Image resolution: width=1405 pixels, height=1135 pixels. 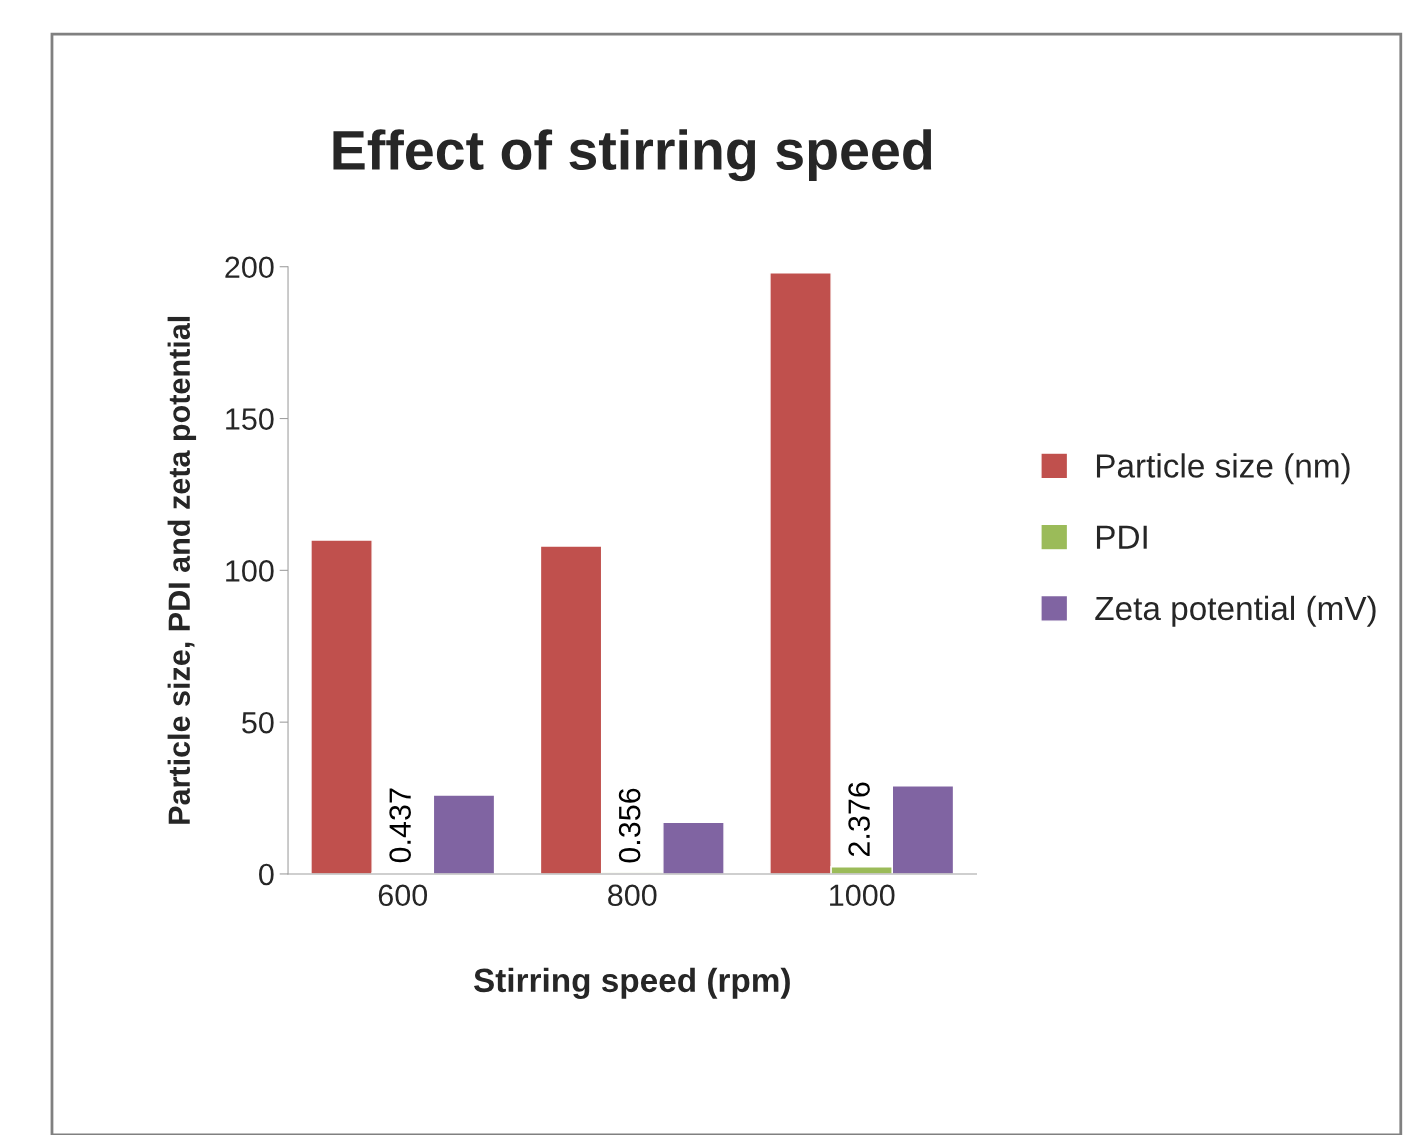 What do you see at coordinates (1121, 537) in the screenshot?
I see `legend-label: PDI` at bounding box center [1121, 537].